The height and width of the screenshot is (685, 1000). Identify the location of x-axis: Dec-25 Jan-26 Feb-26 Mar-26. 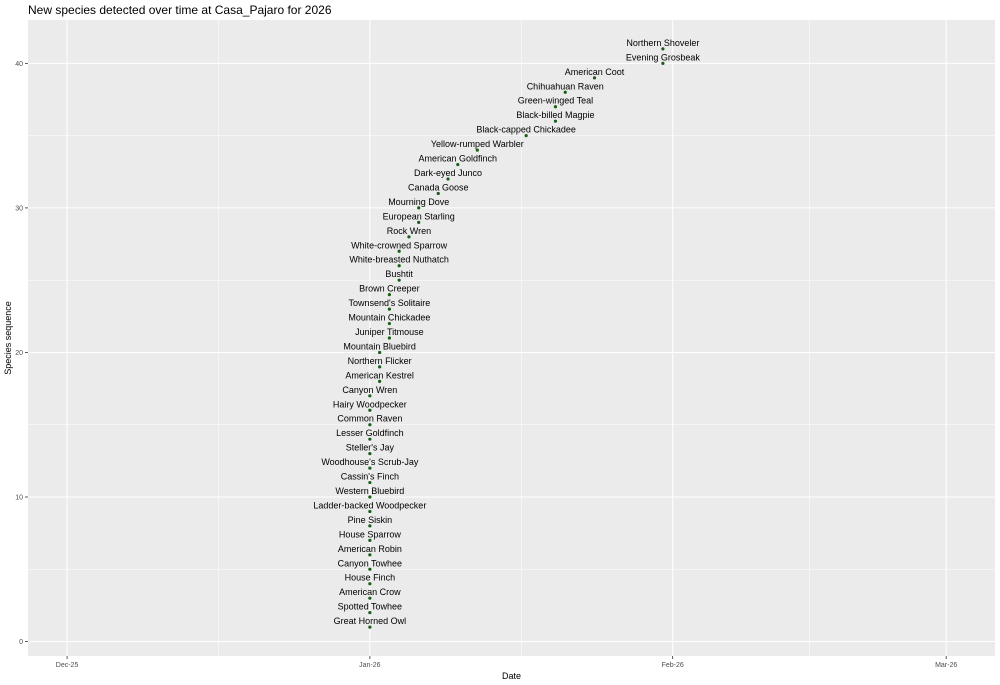
(506, 662).